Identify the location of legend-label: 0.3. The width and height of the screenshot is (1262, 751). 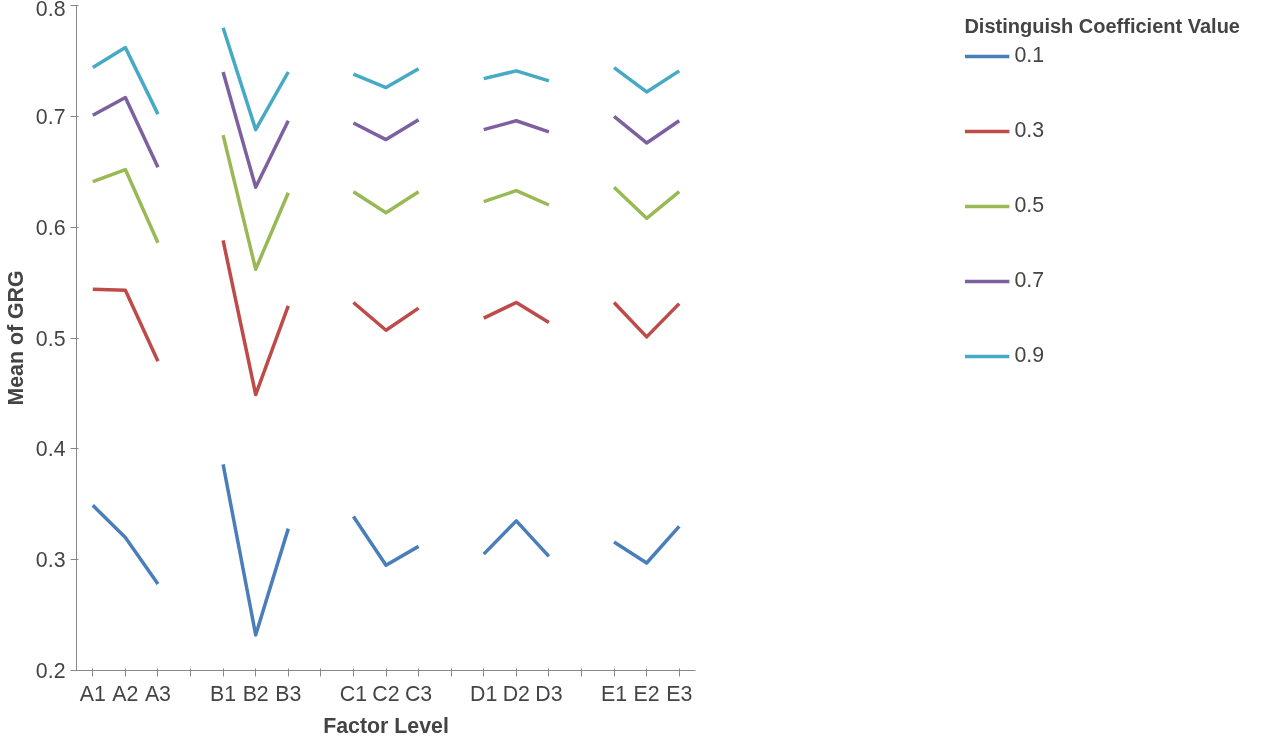
(1029, 130).